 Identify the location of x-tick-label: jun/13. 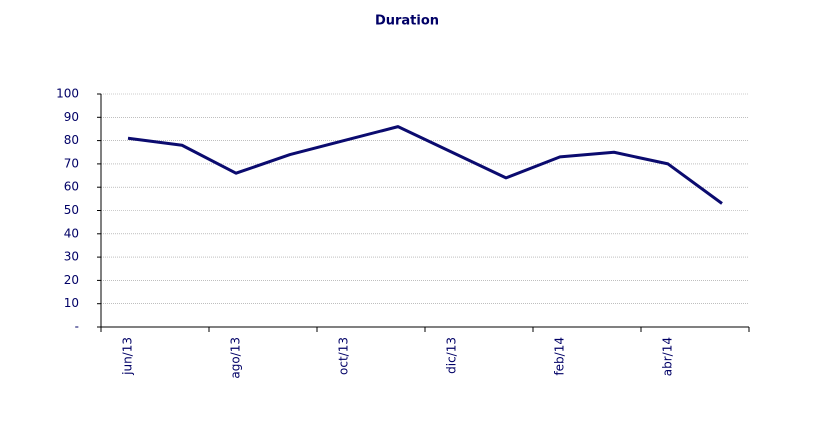
(128, 356).